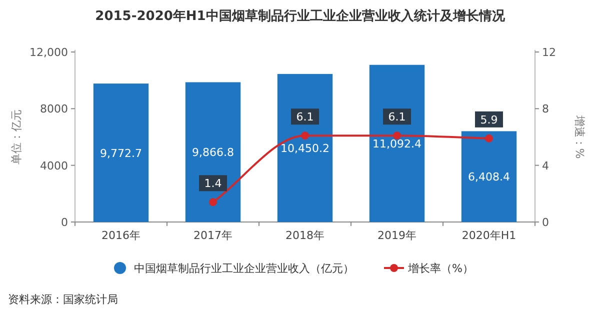 This screenshot has height=320, width=600. What do you see at coordinates (305, 235) in the screenshot?
I see `x-tick-label: 2018年` at bounding box center [305, 235].